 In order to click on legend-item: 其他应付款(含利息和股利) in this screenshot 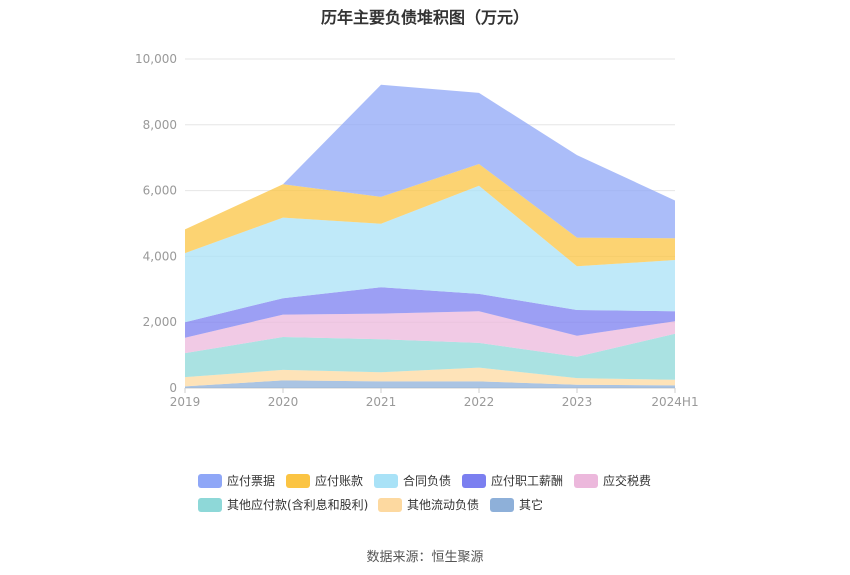, I will do `click(283, 504)`.